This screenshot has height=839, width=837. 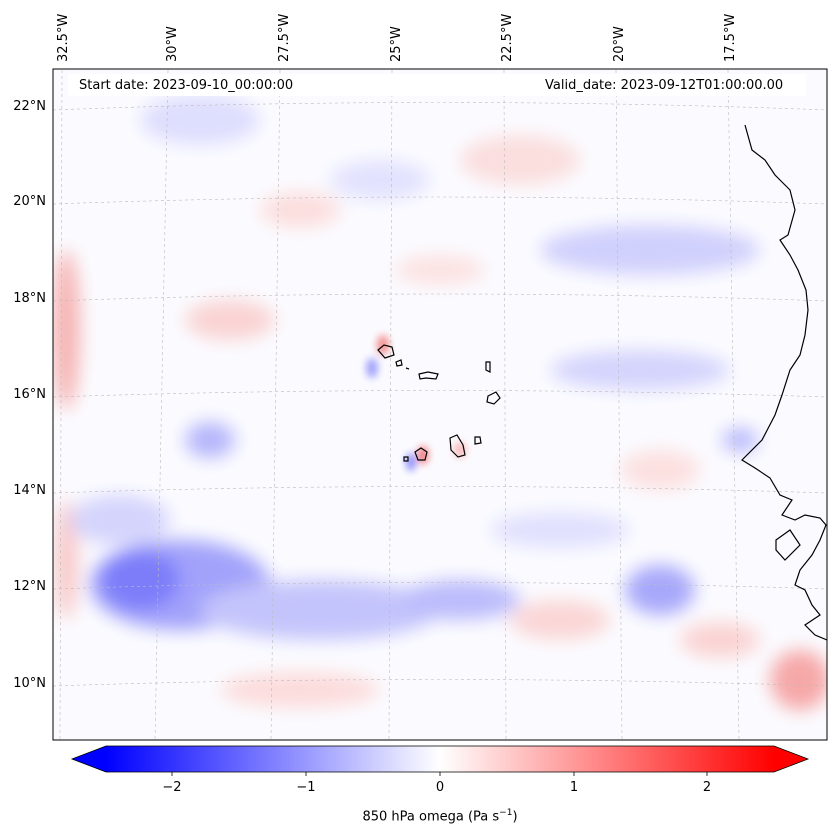 I want to click on graticule-lon-20w, so click(x=619, y=404).